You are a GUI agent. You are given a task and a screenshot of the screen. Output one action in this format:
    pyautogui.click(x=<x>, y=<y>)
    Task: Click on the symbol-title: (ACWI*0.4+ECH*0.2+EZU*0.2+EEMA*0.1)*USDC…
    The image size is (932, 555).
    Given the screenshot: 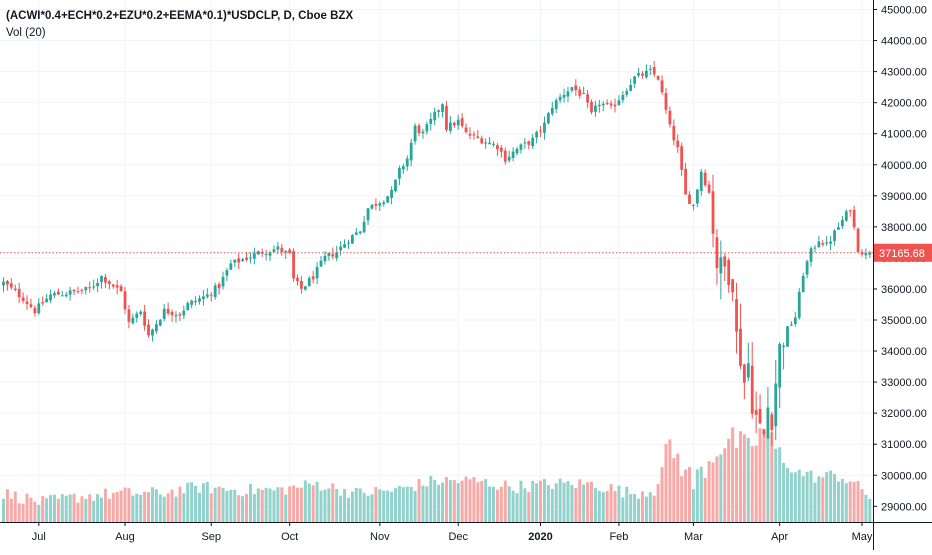 What is the action you would take?
    pyautogui.click(x=180, y=16)
    